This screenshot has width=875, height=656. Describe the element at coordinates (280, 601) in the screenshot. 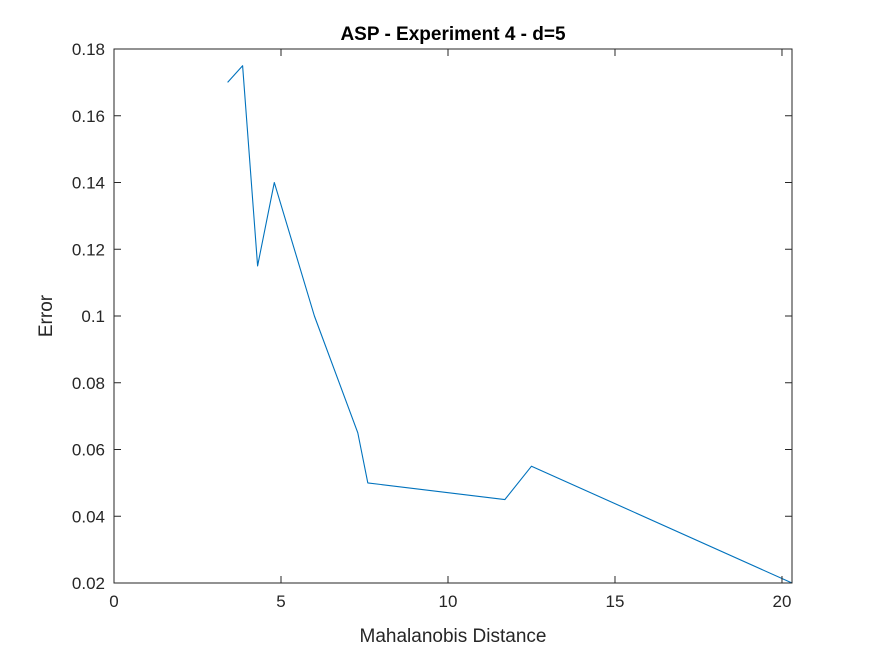

I see `x-tick-label: 5` at that location.